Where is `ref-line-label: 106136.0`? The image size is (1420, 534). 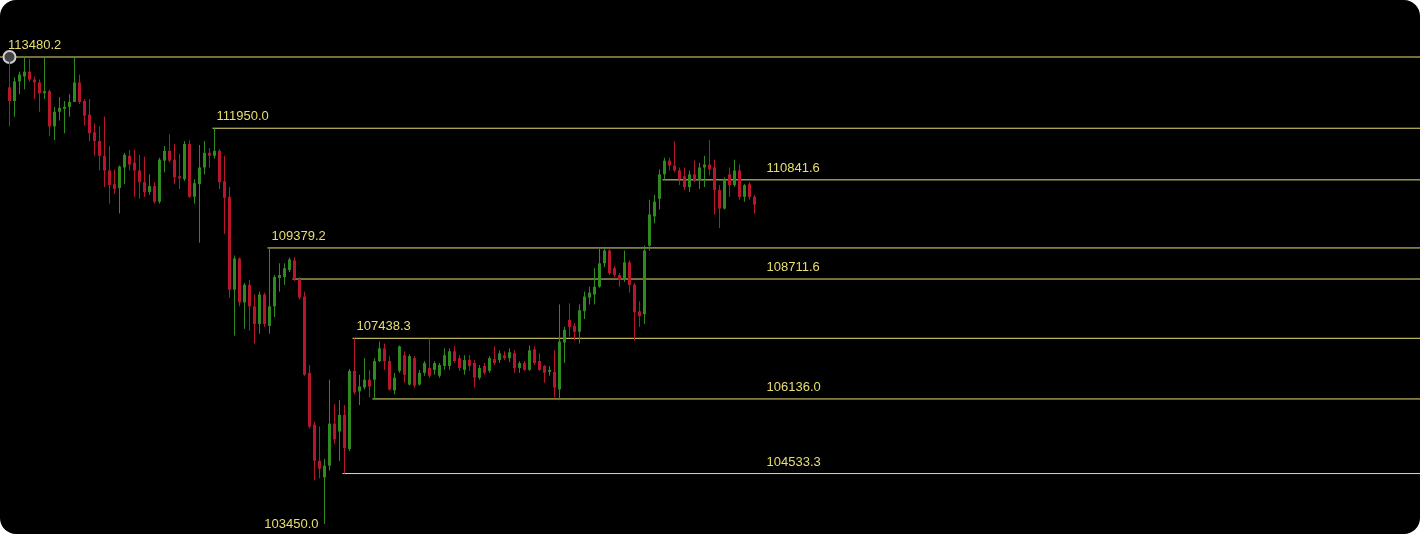
ref-line-label: 106136.0 is located at coordinates (793, 386).